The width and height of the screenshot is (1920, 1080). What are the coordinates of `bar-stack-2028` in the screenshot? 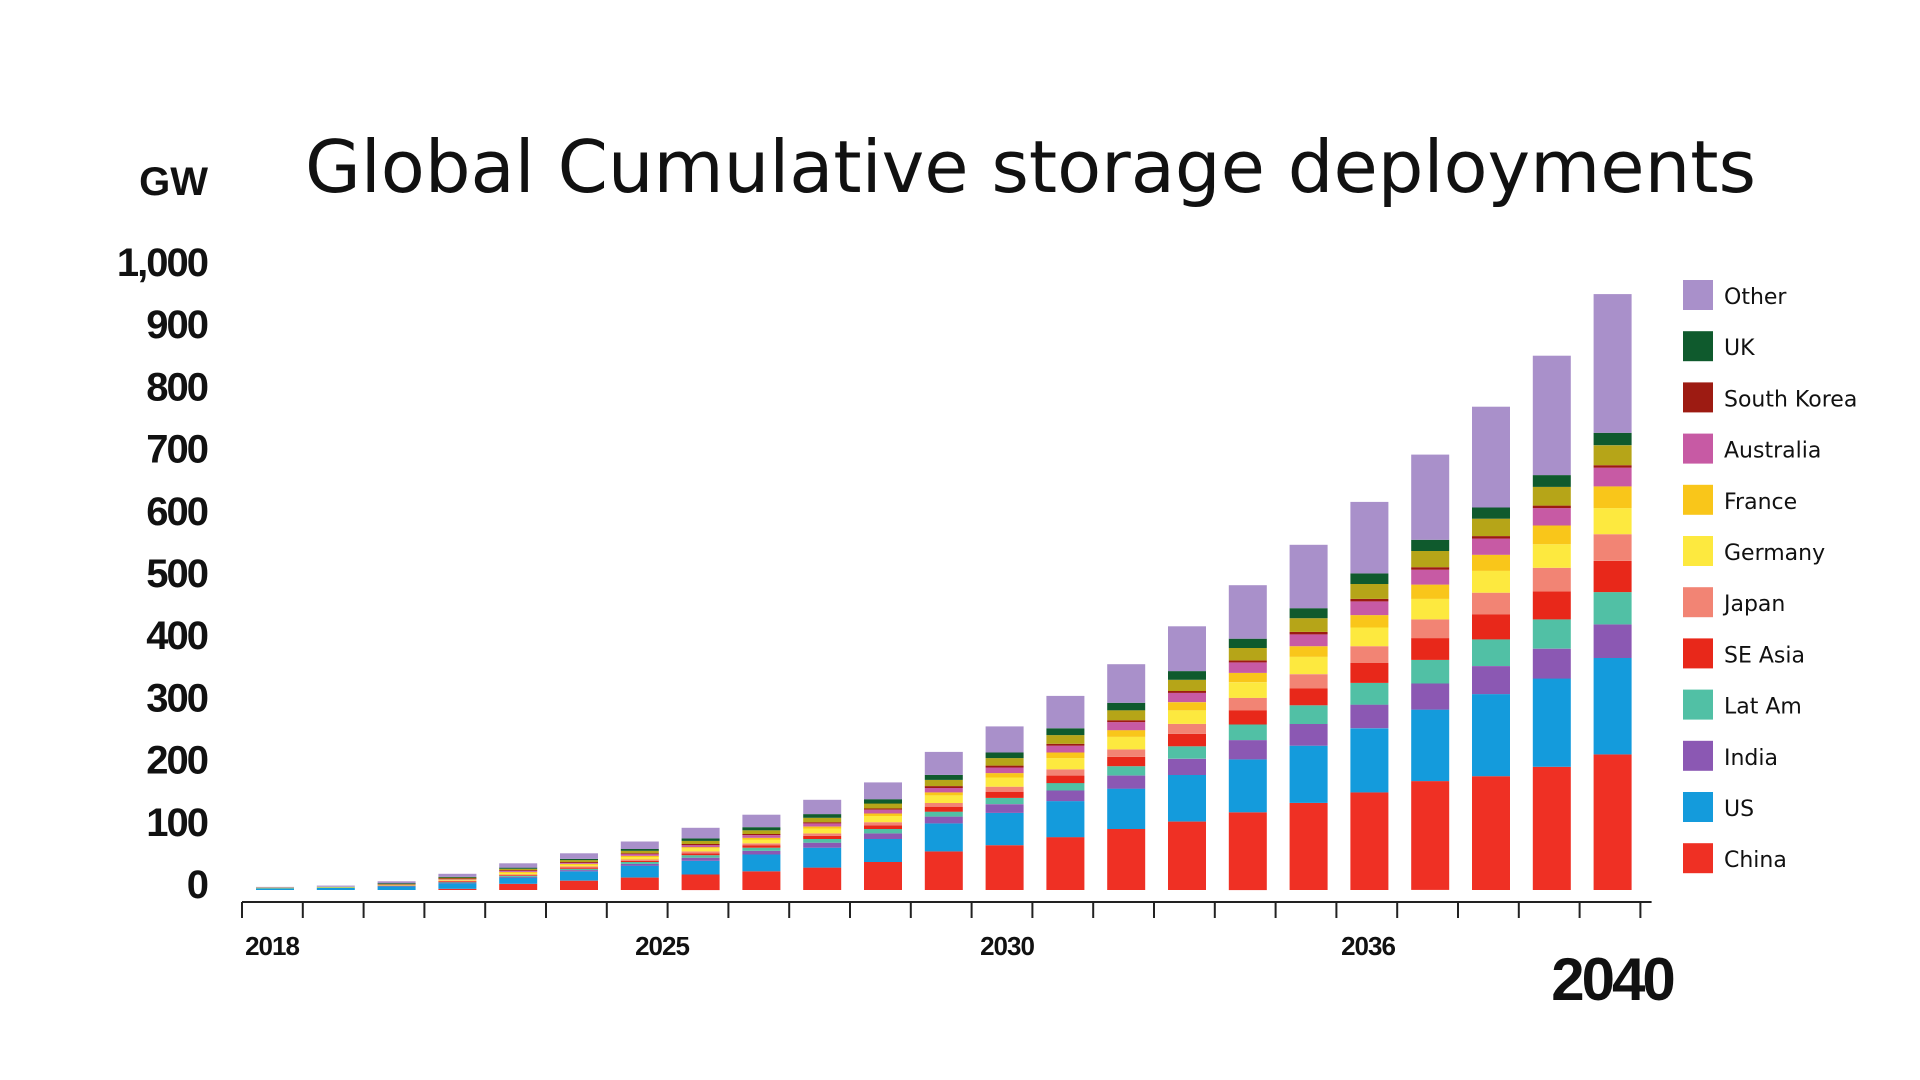 It's located at (883, 836).